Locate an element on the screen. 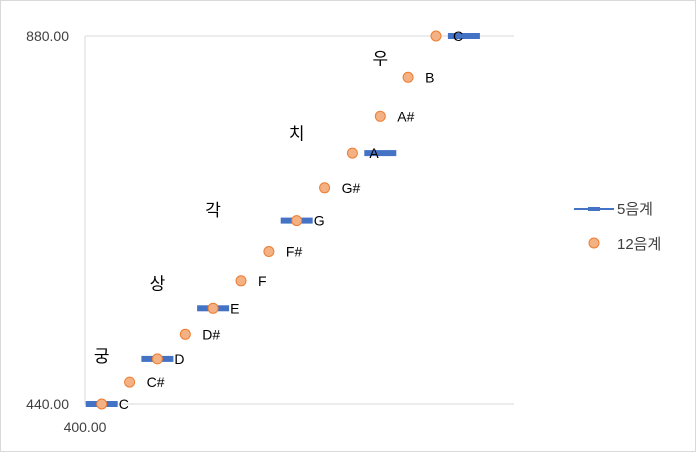  note-label-10: A# is located at coordinates (405, 116).